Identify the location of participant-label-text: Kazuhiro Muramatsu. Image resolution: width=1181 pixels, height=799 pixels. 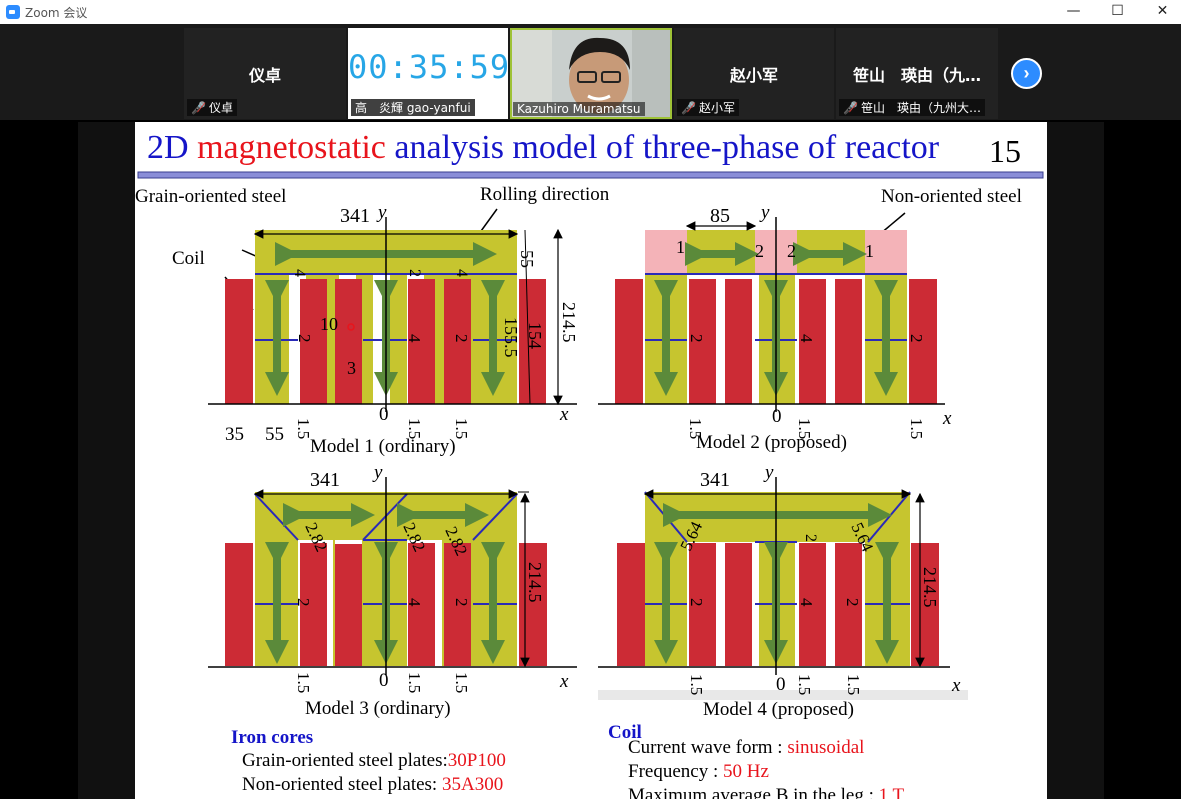
(579, 109).